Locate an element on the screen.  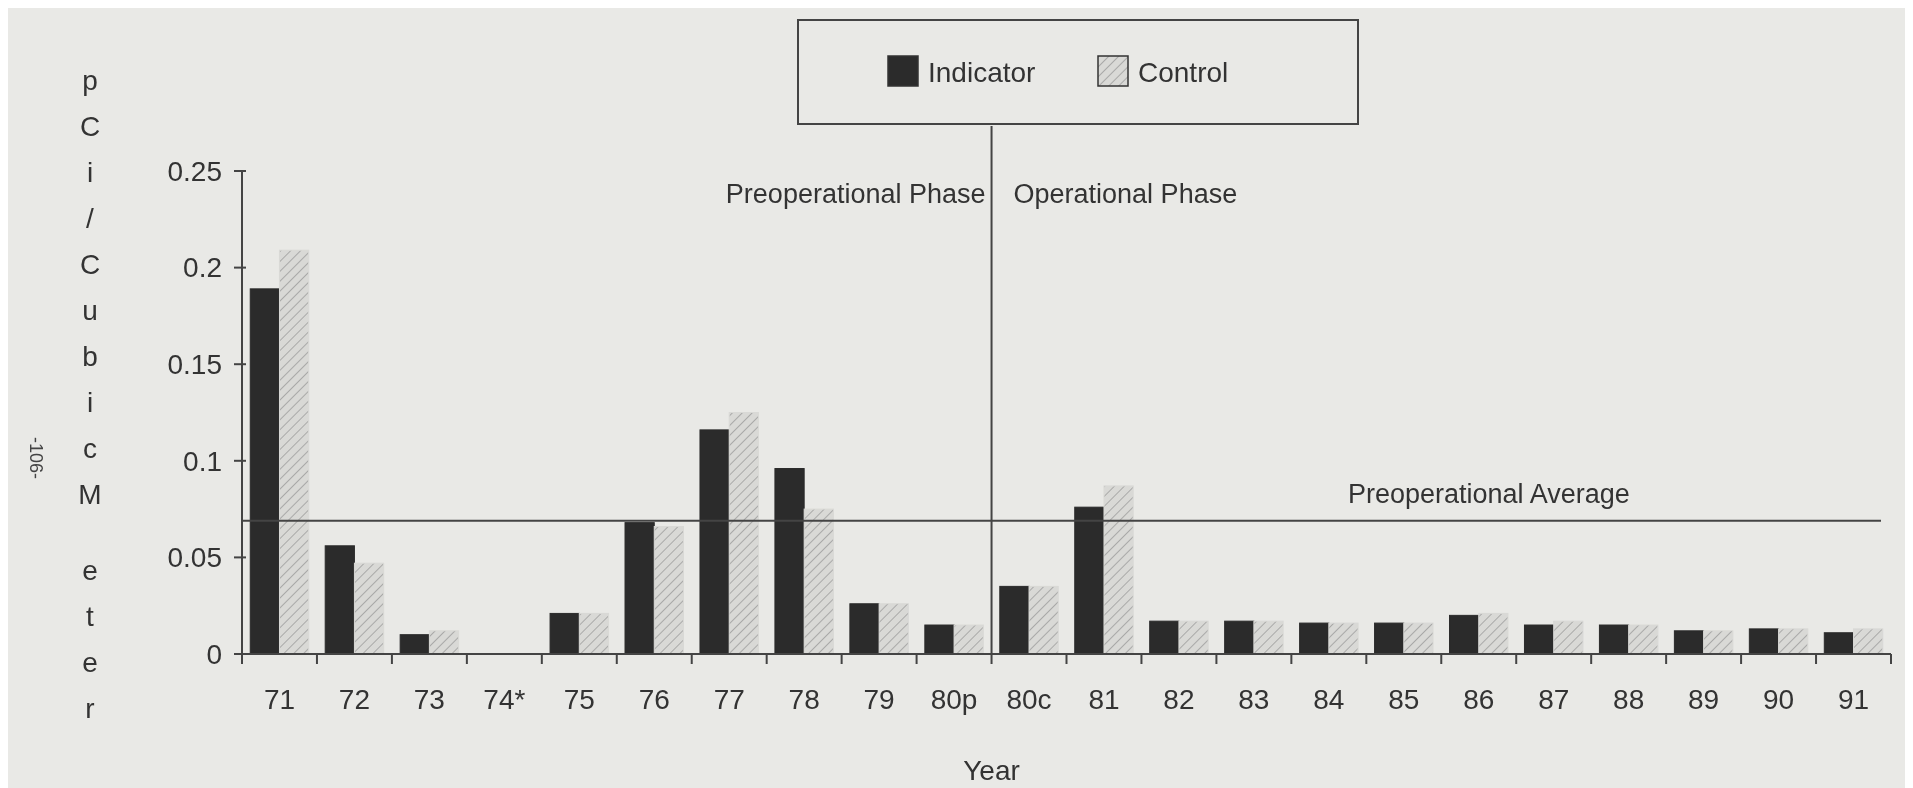
annotation: Preoperational Phase is located at coordinates (855, 194).